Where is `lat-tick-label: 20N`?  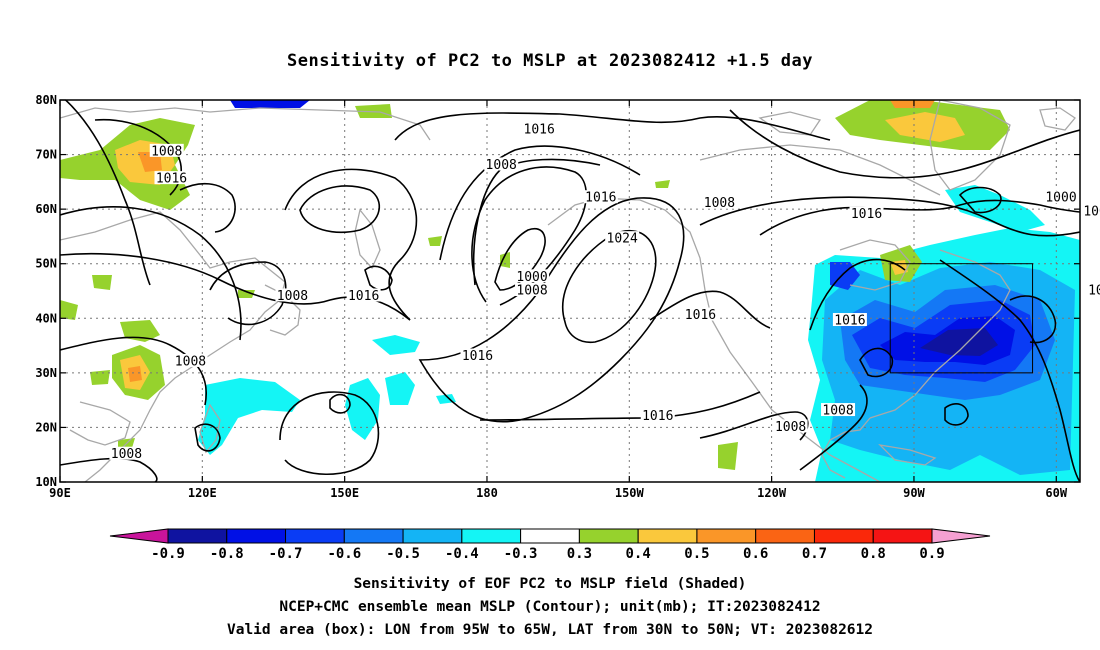 lat-tick-label: 20N is located at coordinates (46, 427).